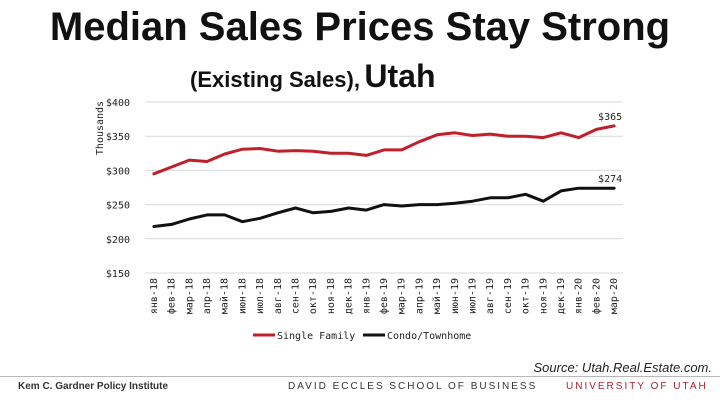 This screenshot has width=720, height=405. What do you see at coordinates (596, 296) in the screenshot?
I see `x-tick-label: фев-20` at bounding box center [596, 296].